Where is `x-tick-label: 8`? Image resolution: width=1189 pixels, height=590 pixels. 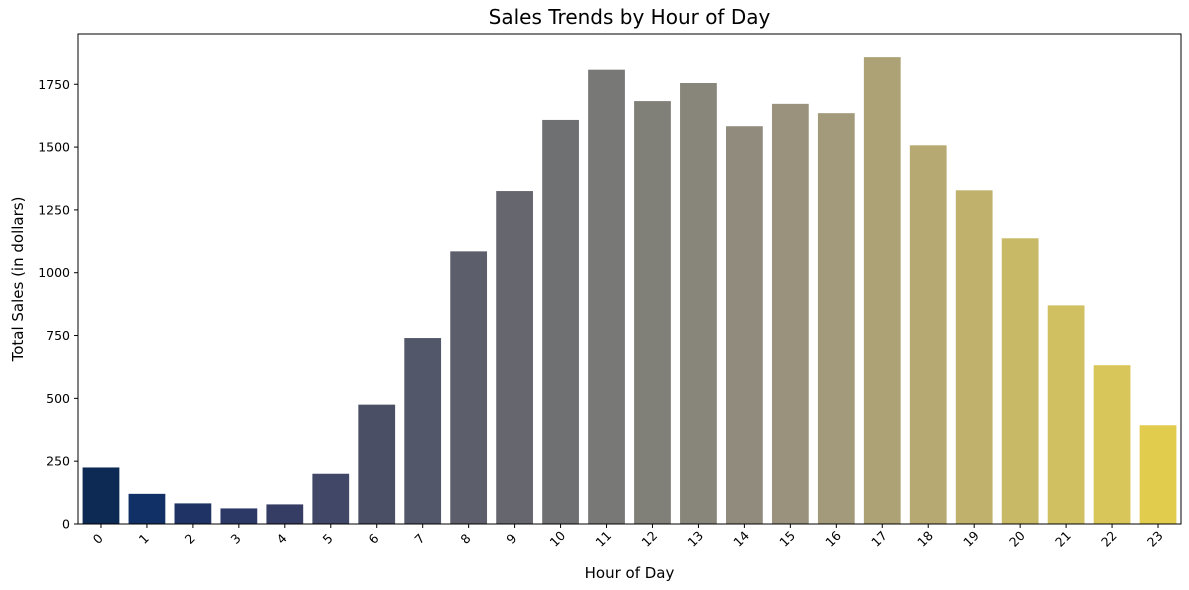
x-tick-label: 8 is located at coordinates (465, 539).